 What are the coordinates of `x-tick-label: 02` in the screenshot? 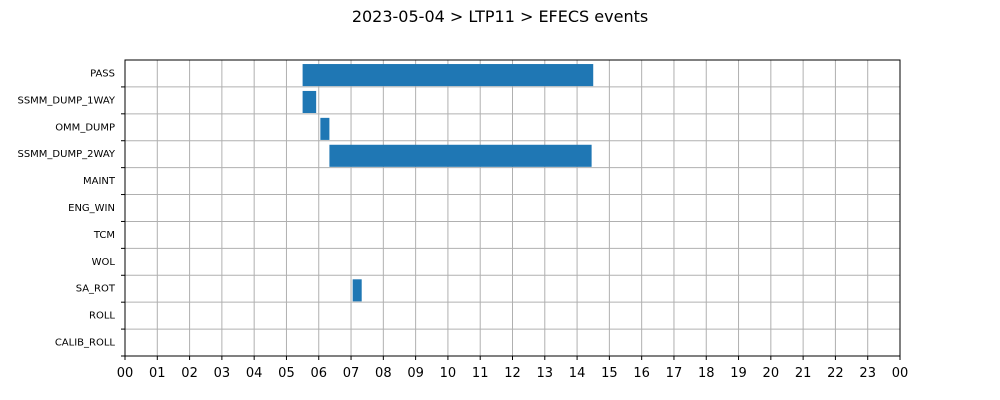 It's located at (189, 373).